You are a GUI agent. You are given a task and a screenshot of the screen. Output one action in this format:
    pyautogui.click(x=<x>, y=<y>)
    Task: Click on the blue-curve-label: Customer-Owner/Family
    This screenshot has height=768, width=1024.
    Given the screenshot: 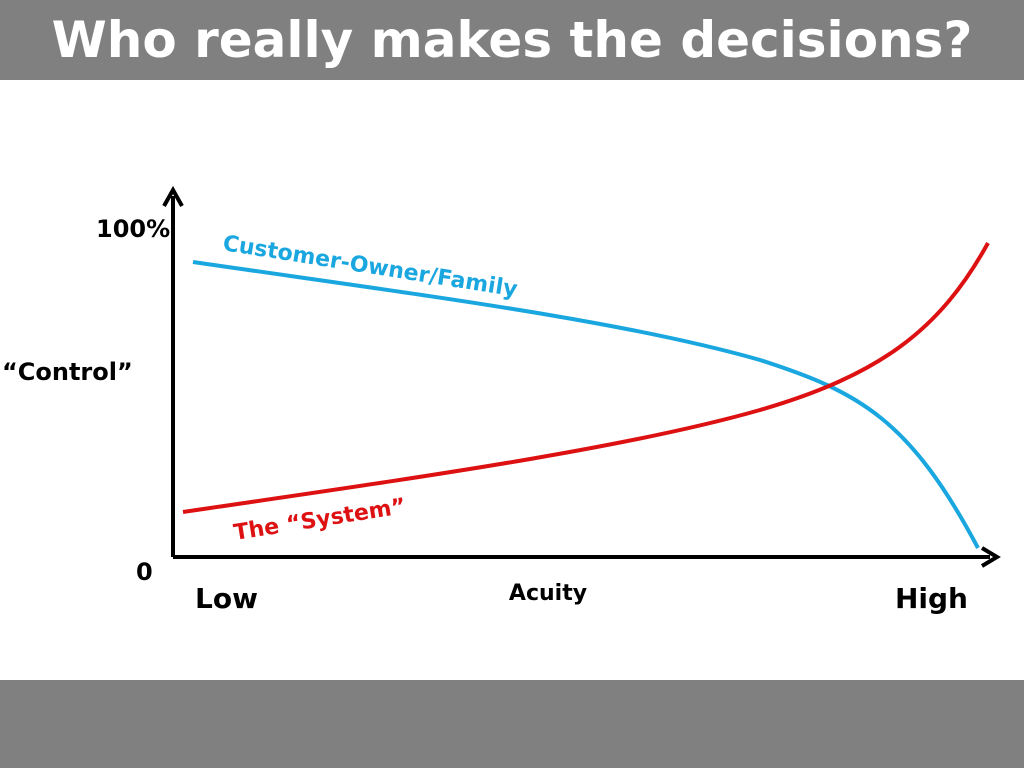 What is the action you would take?
    pyautogui.click(x=370, y=266)
    